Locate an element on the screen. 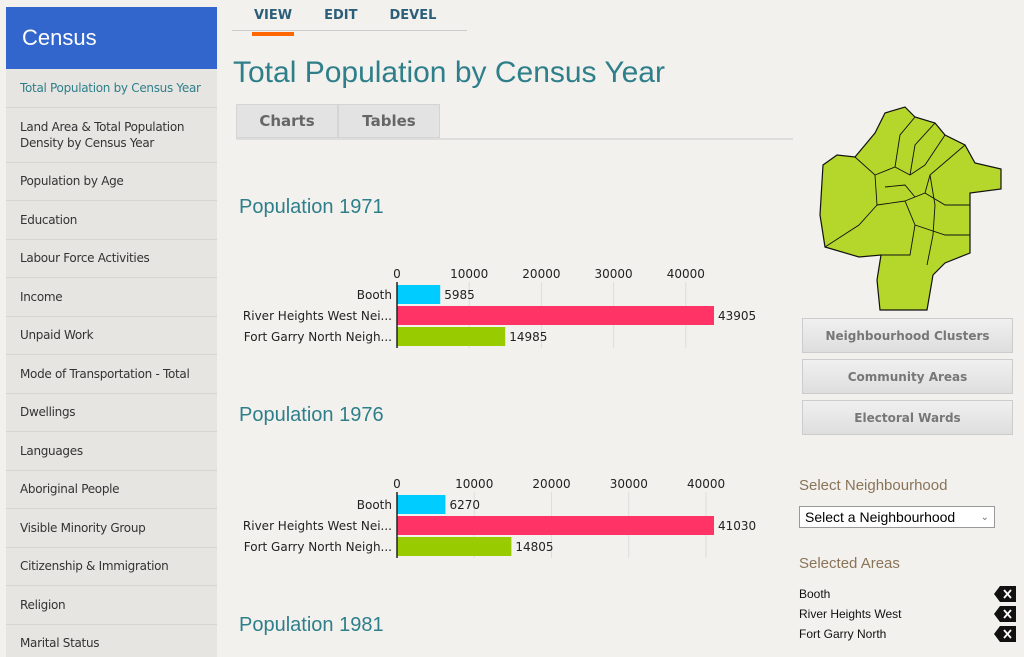  neighbourhood-select: Select a Neighbourhood ⌄ is located at coordinates (897, 517).